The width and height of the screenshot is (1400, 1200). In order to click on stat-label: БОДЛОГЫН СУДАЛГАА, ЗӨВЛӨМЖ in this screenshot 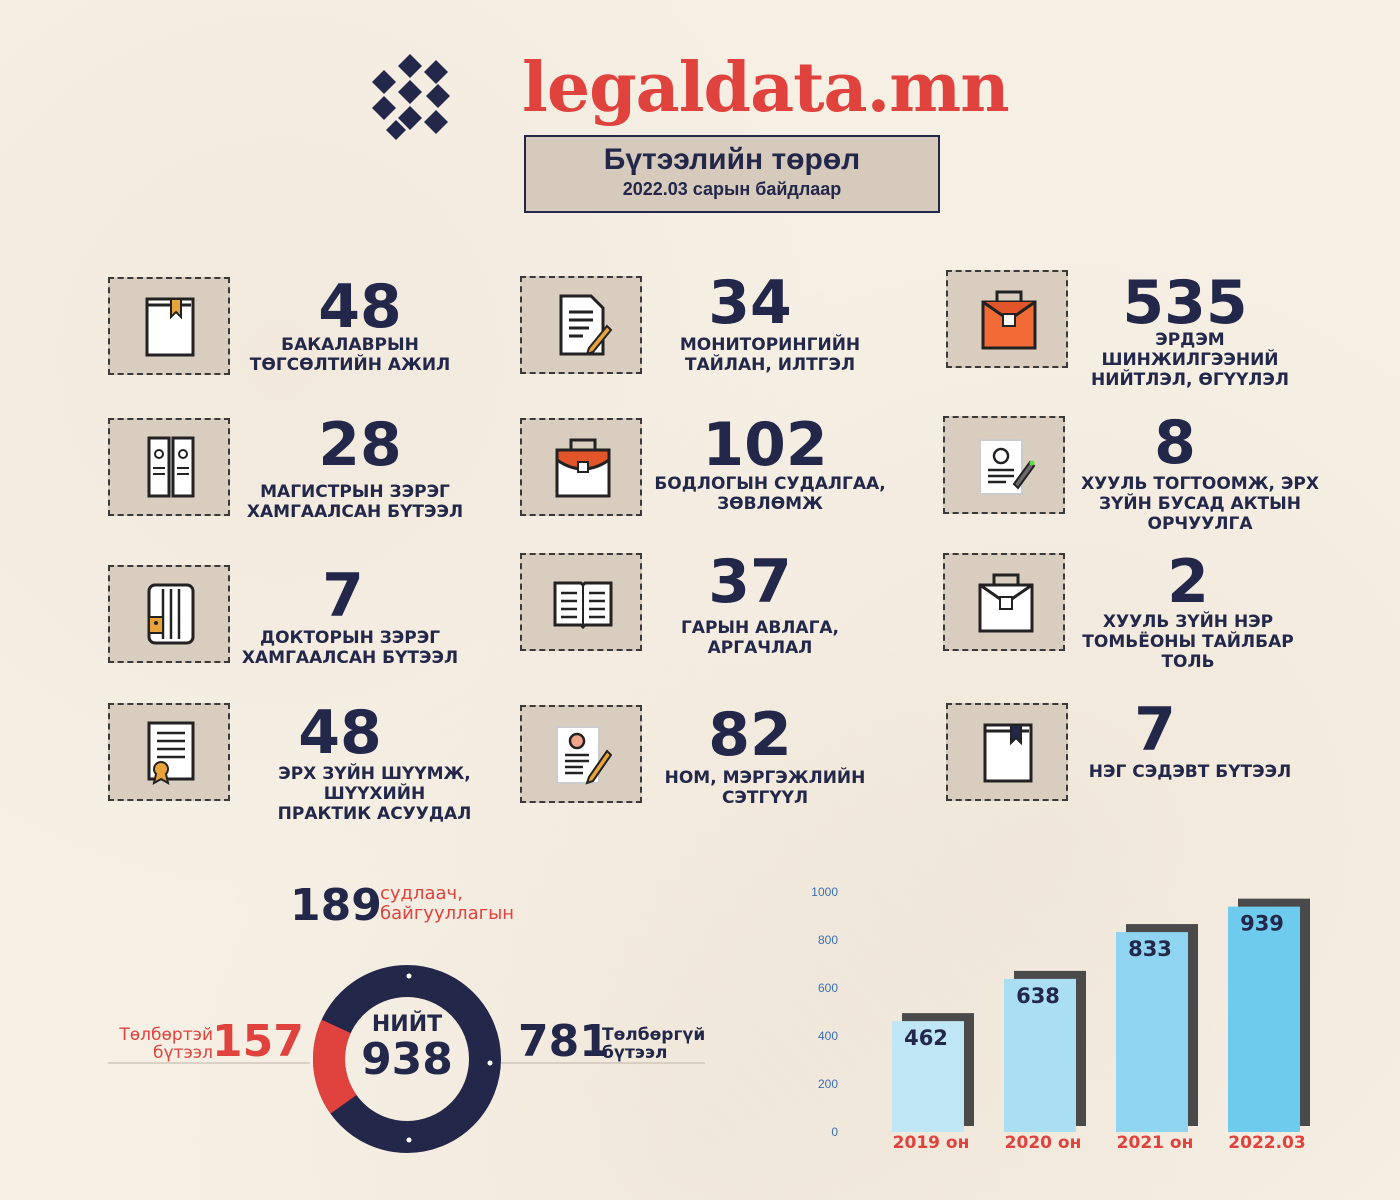, I will do `click(770, 494)`.